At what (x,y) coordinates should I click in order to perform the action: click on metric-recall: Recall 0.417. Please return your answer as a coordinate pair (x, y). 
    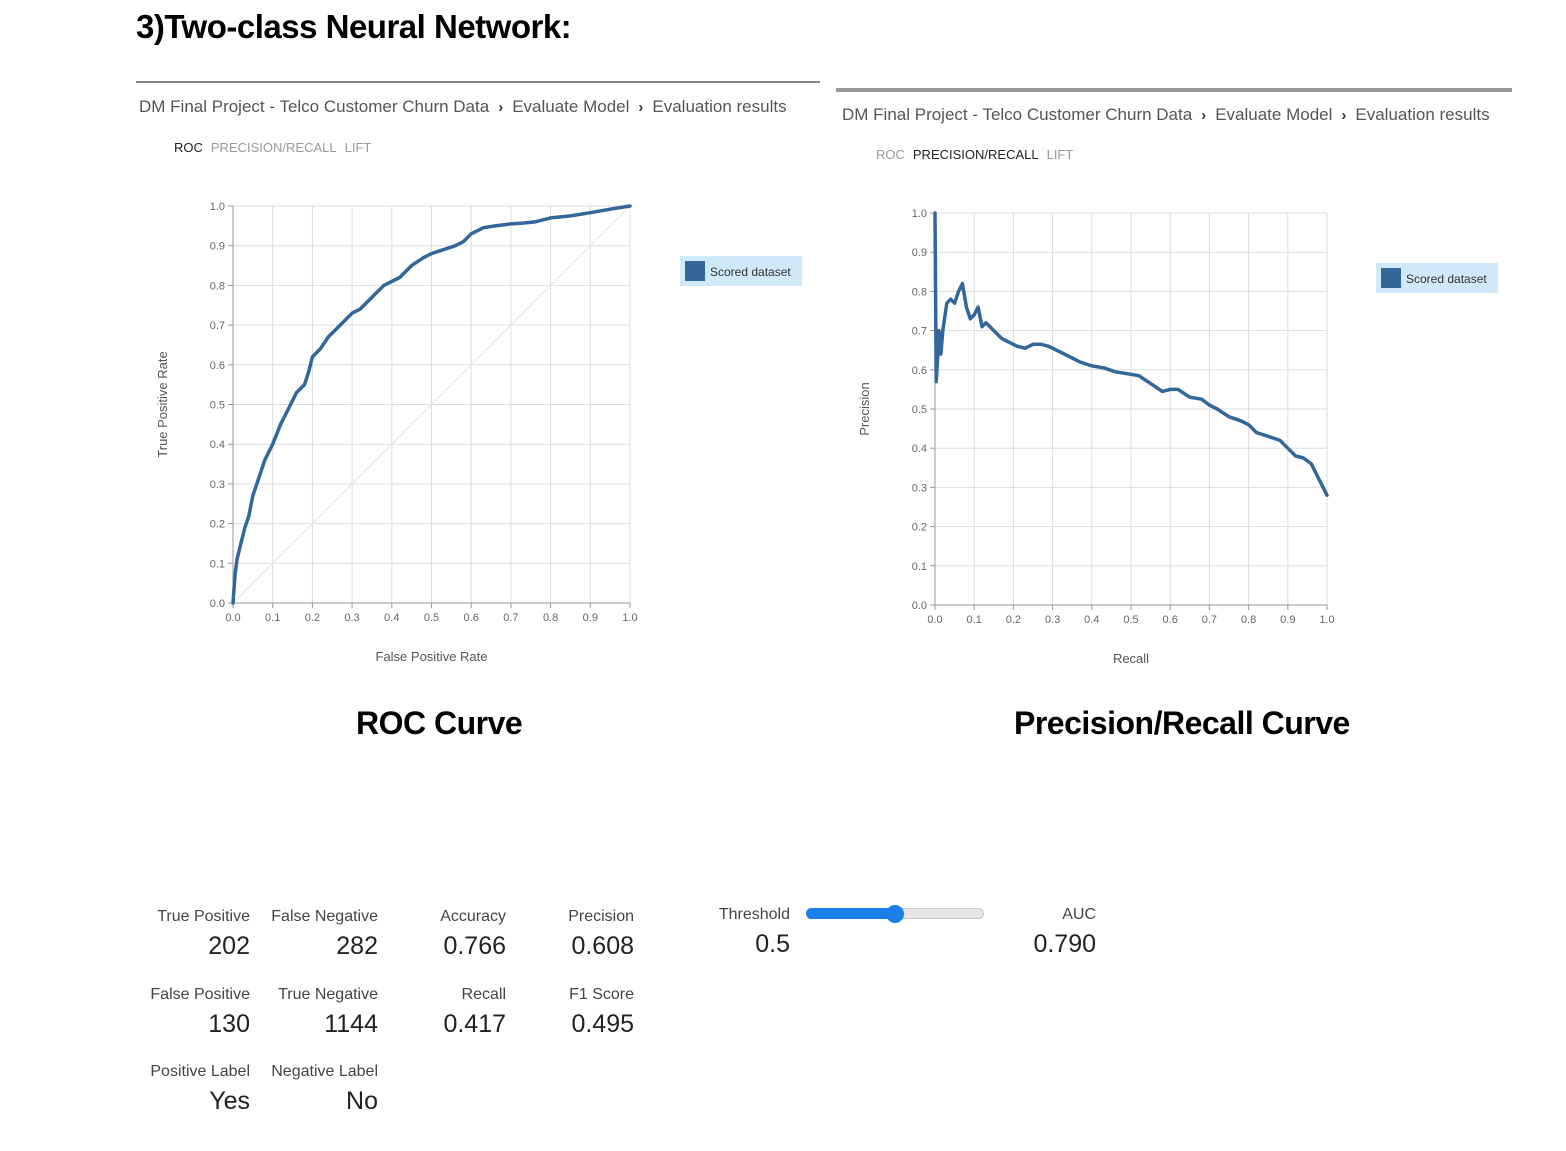
    Looking at the image, I should click on (474, 1012).